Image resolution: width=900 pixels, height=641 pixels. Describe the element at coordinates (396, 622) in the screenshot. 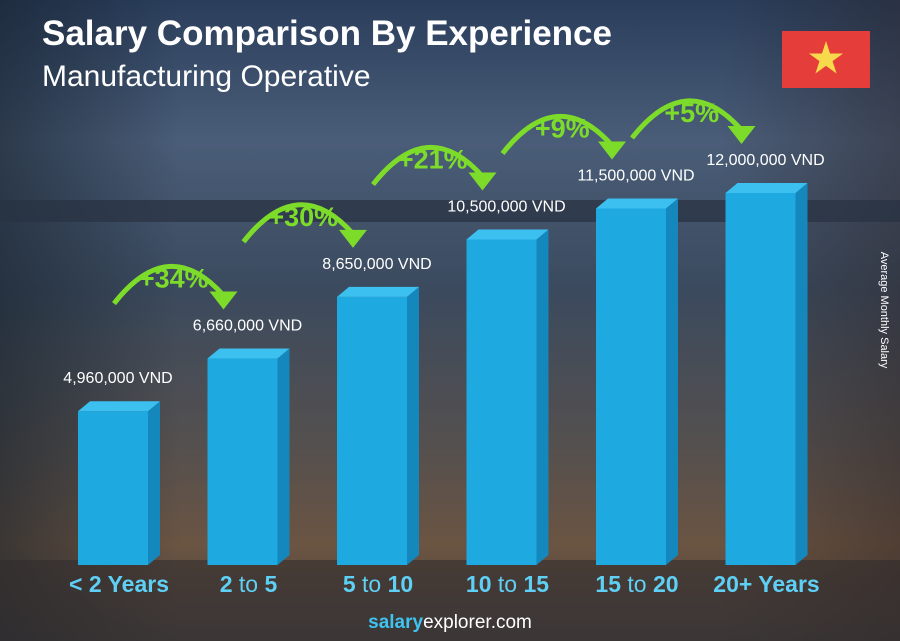

I see `brand-bold: salary` at that location.